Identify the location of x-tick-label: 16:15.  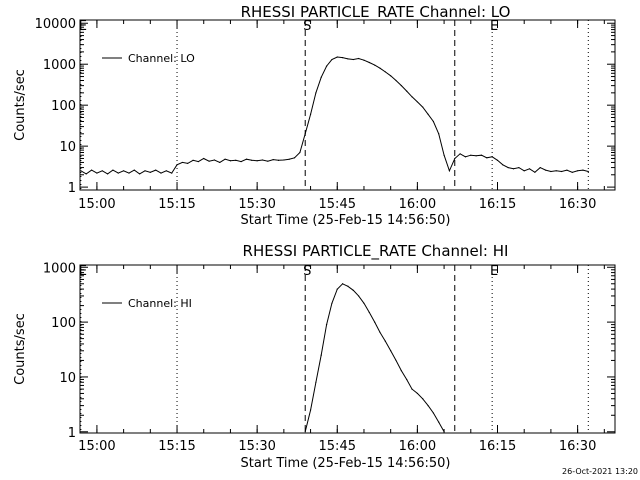
(497, 446).